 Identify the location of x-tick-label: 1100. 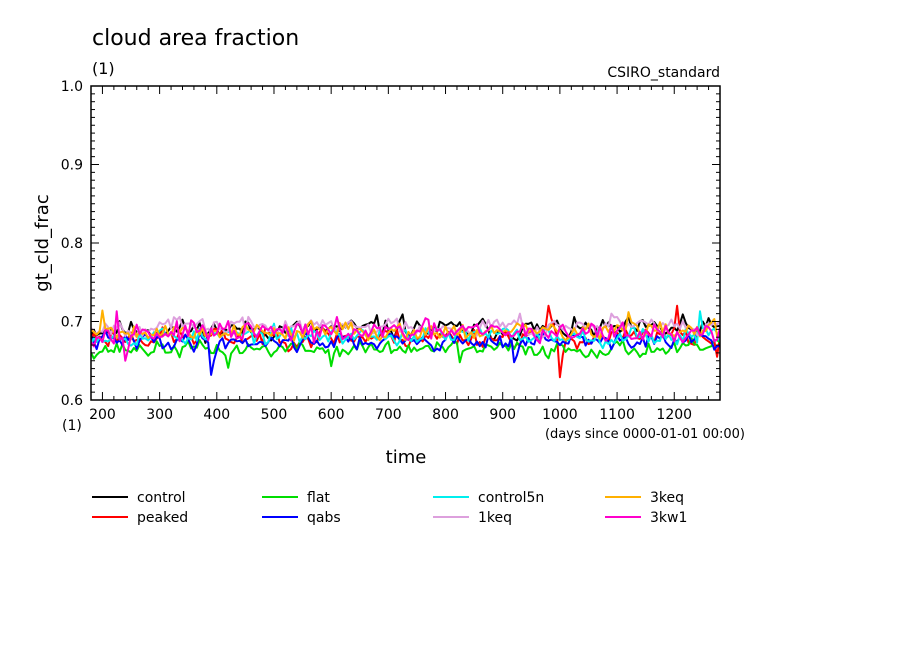
(617, 415).